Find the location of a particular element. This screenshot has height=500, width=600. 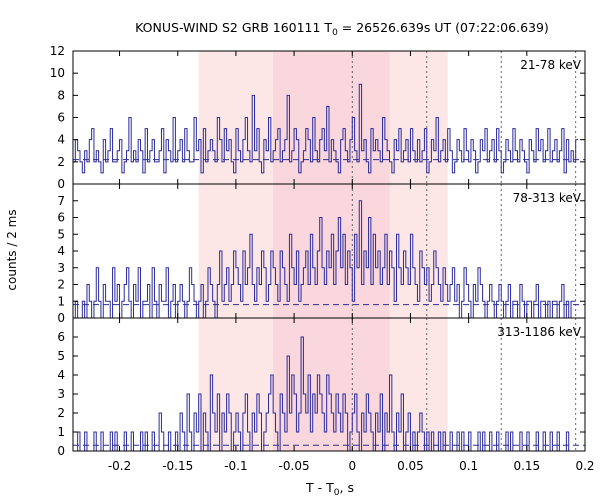

energy-band-label: 78-313 keV is located at coordinates (547, 198).